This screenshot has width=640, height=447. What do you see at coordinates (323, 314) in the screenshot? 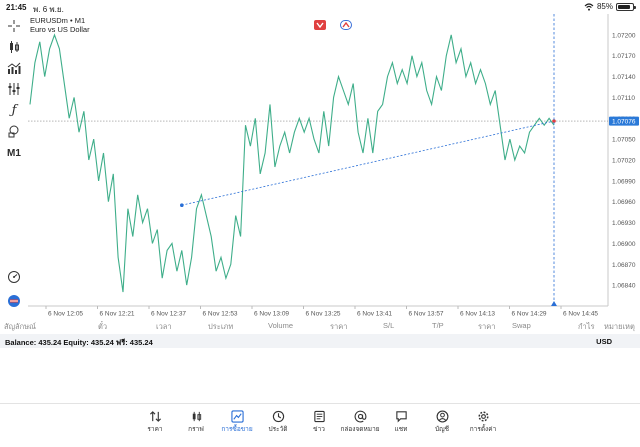
I see `x-tick-label: 6 Nov 13:25` at bounding box center [323, 314].